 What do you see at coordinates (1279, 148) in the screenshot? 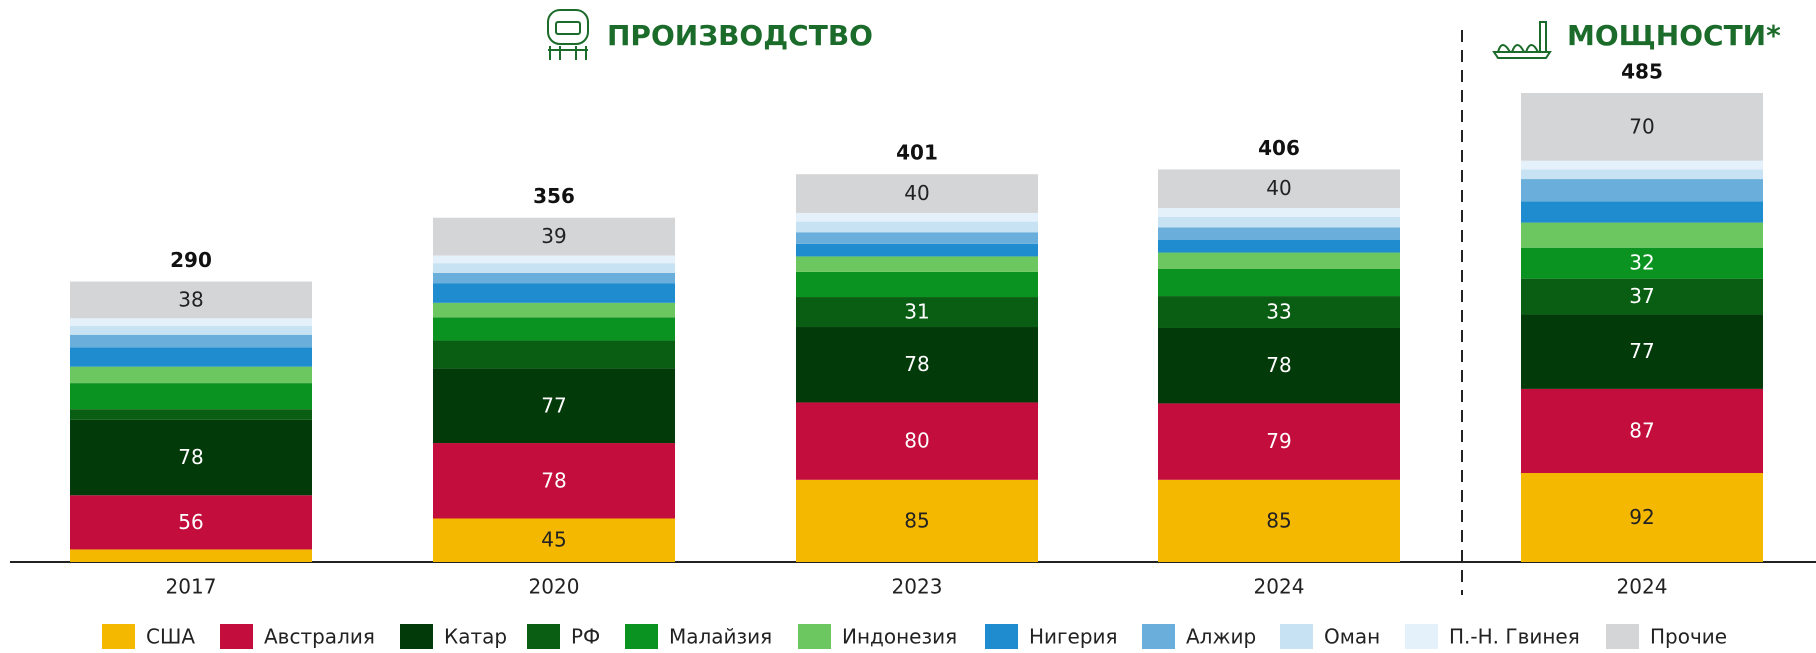
I see `total-label: 406` at bounding box center [1279, 148].